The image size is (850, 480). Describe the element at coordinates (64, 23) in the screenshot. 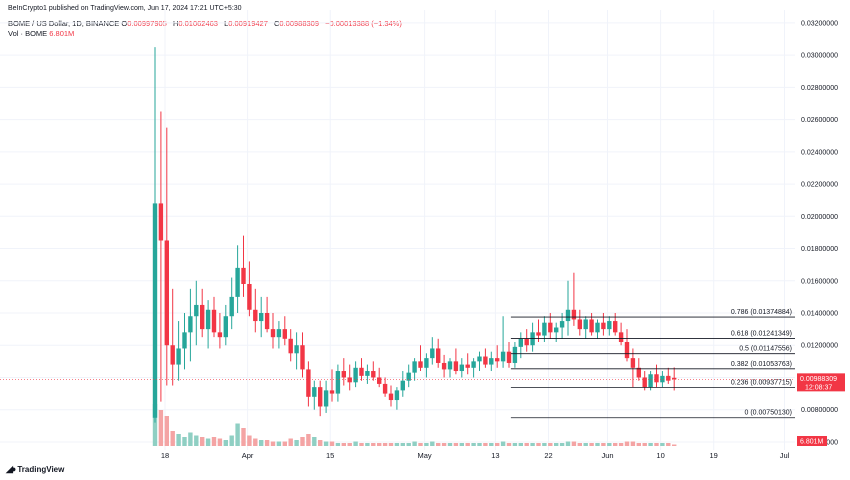

I see `symbol-label: BOME / US Dollar, 1D, BINANCE` at that location.